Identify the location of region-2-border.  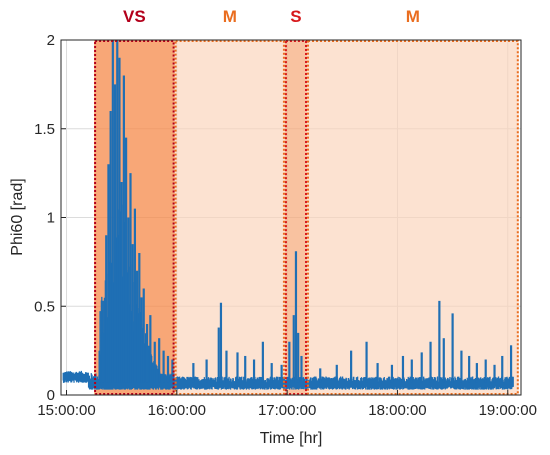
(295, 217).